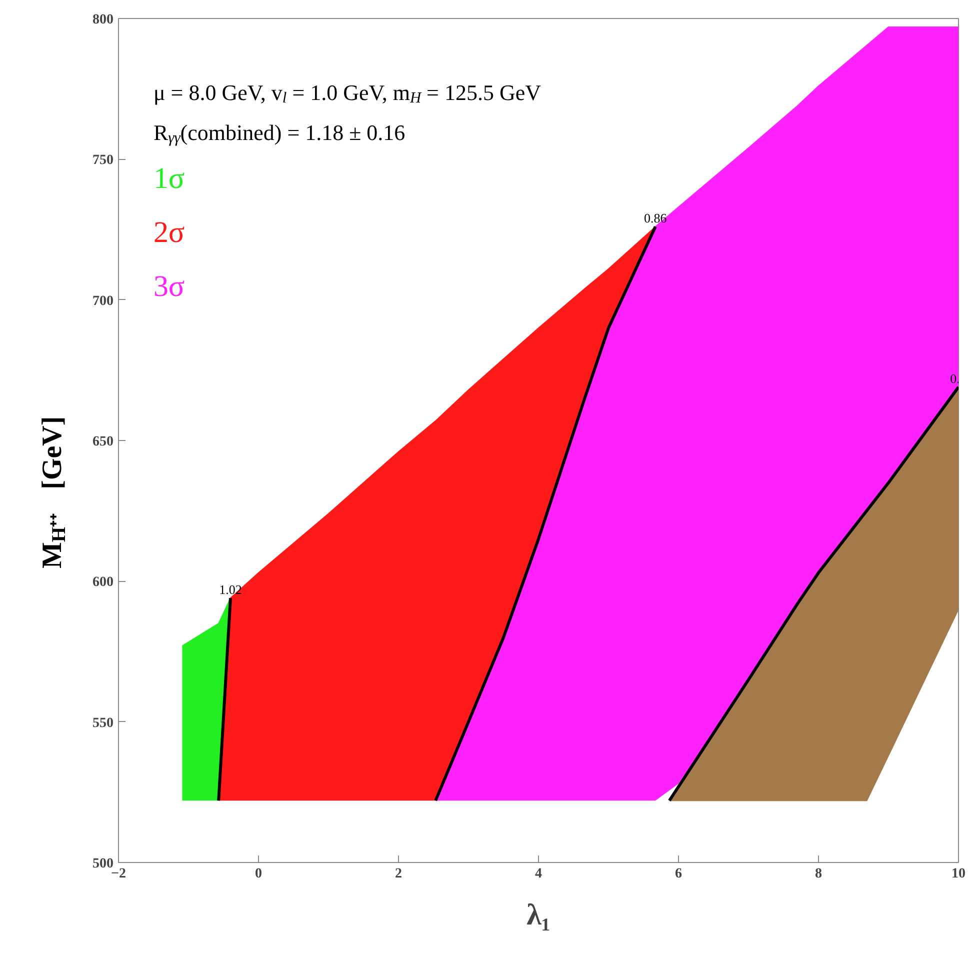 This screenshot has height=953, width=970. I want to click on x-tick-label: 0, so click(258, 874).